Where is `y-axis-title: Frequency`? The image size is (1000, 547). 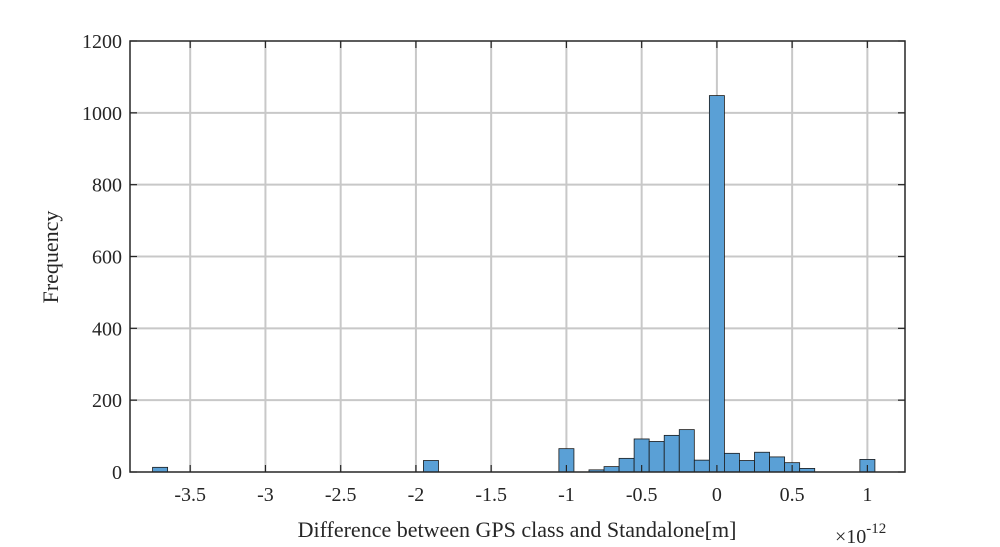
y-axis-title: Frequency is located at coordinates (50, 257).